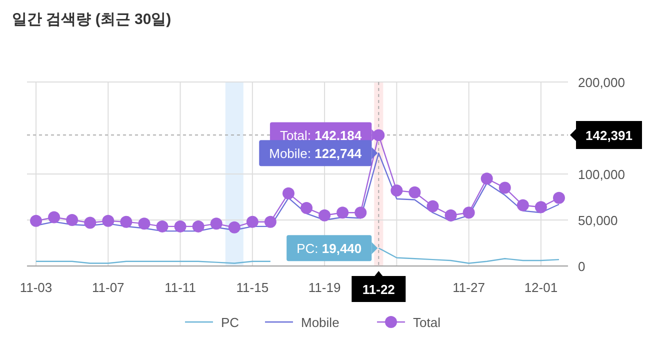 Image resolution: width=666 pixels, height=342 pixels. Describe the element at coordinates (324, 287) in the screenshot. I see `x-tick-label: 11-19` at that location.